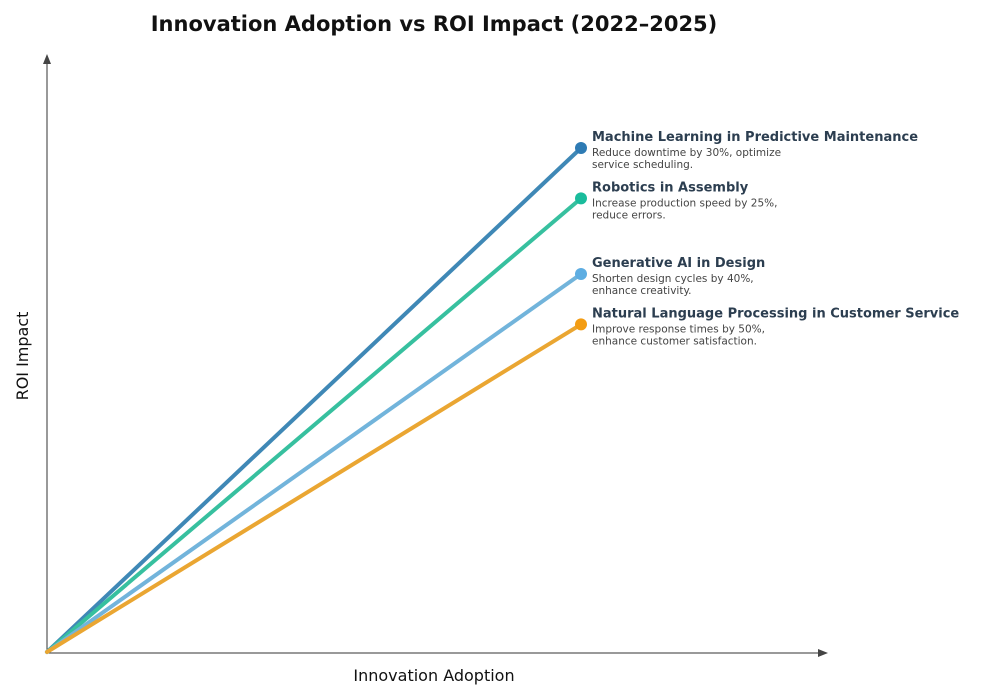 The image size is (1000, 700). What do you see at coordinates (670, 187) in the screenshot?
I see `series-label-2: Robotics in Assembly` at bounding box center [670, 187].